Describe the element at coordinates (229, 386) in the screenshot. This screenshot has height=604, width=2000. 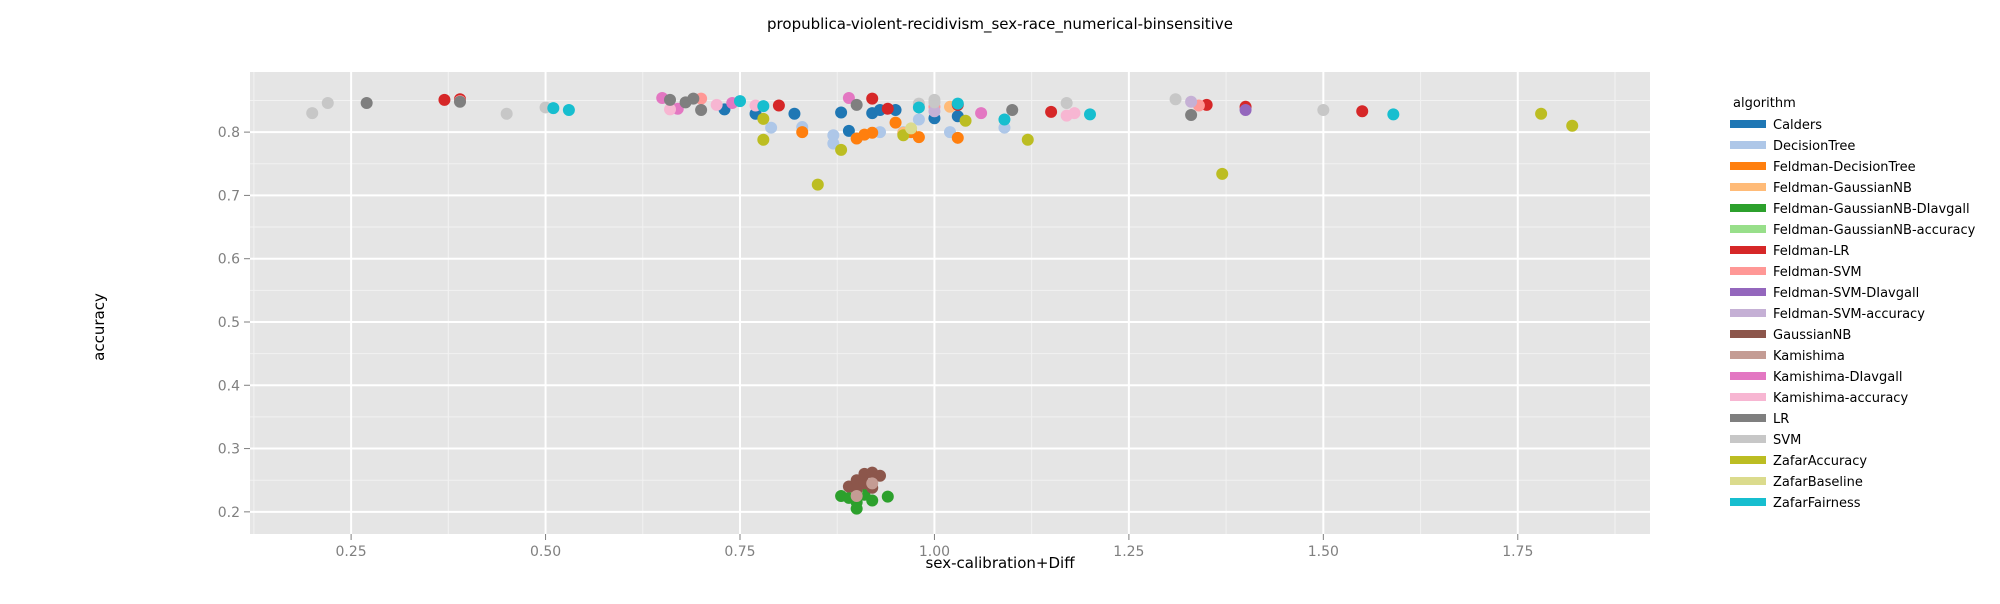
I see `y-tick-label: 0.4` at that location.